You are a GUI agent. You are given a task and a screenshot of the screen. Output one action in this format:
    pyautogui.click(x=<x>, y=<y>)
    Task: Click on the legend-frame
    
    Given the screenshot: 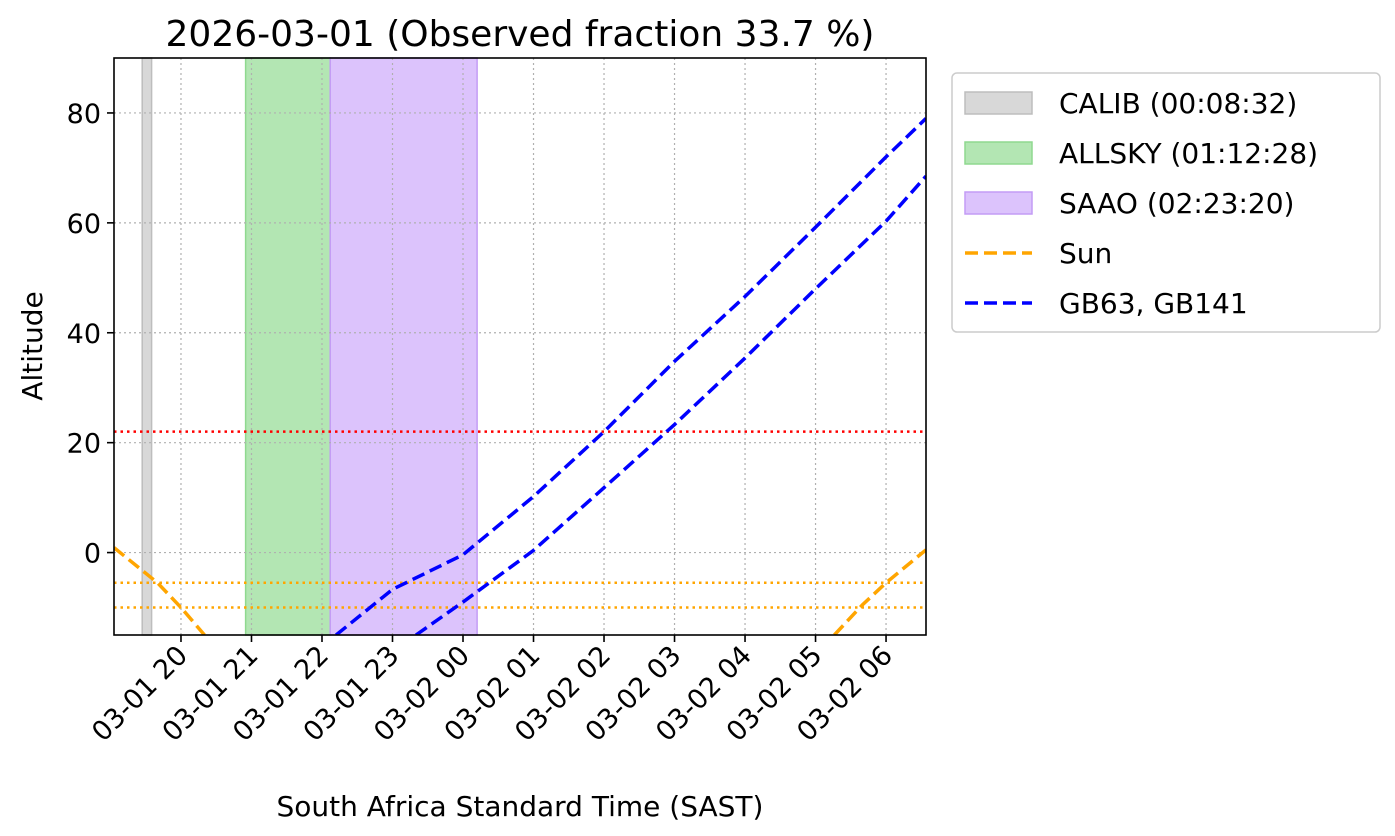 What is the action you would take?
    pyautogui.click(x=1166, y=202)
    